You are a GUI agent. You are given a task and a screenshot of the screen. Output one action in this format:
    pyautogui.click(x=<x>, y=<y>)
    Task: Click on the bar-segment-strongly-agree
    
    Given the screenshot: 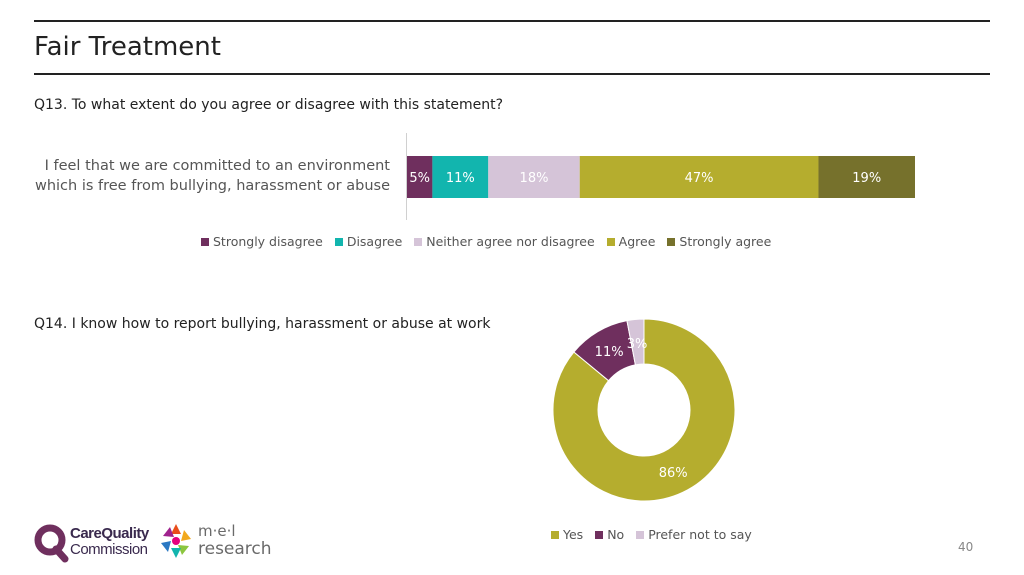 What is the action you would take?
    pyautogui.click(x=866, y=177)
    